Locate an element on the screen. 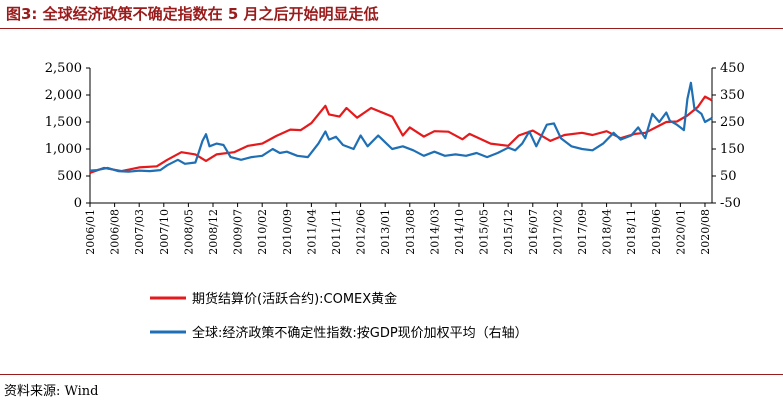 This screenshot has width=783, height=409. x-tick-label: 2007/10 is located at coordinates (164, 232).